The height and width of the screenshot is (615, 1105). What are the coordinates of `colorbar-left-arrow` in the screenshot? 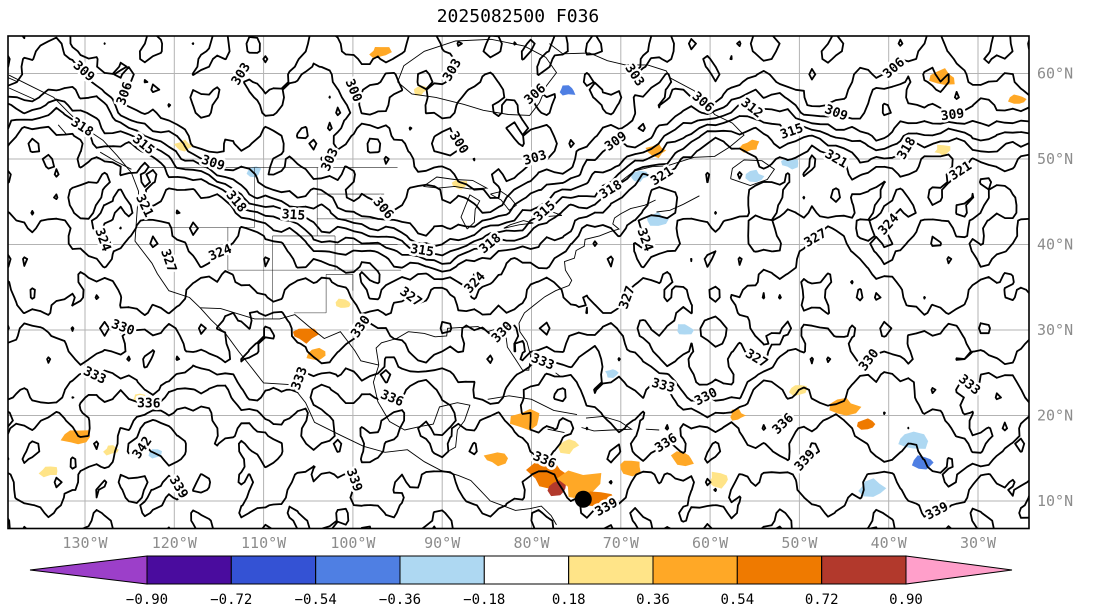 It's located at (88, 570).